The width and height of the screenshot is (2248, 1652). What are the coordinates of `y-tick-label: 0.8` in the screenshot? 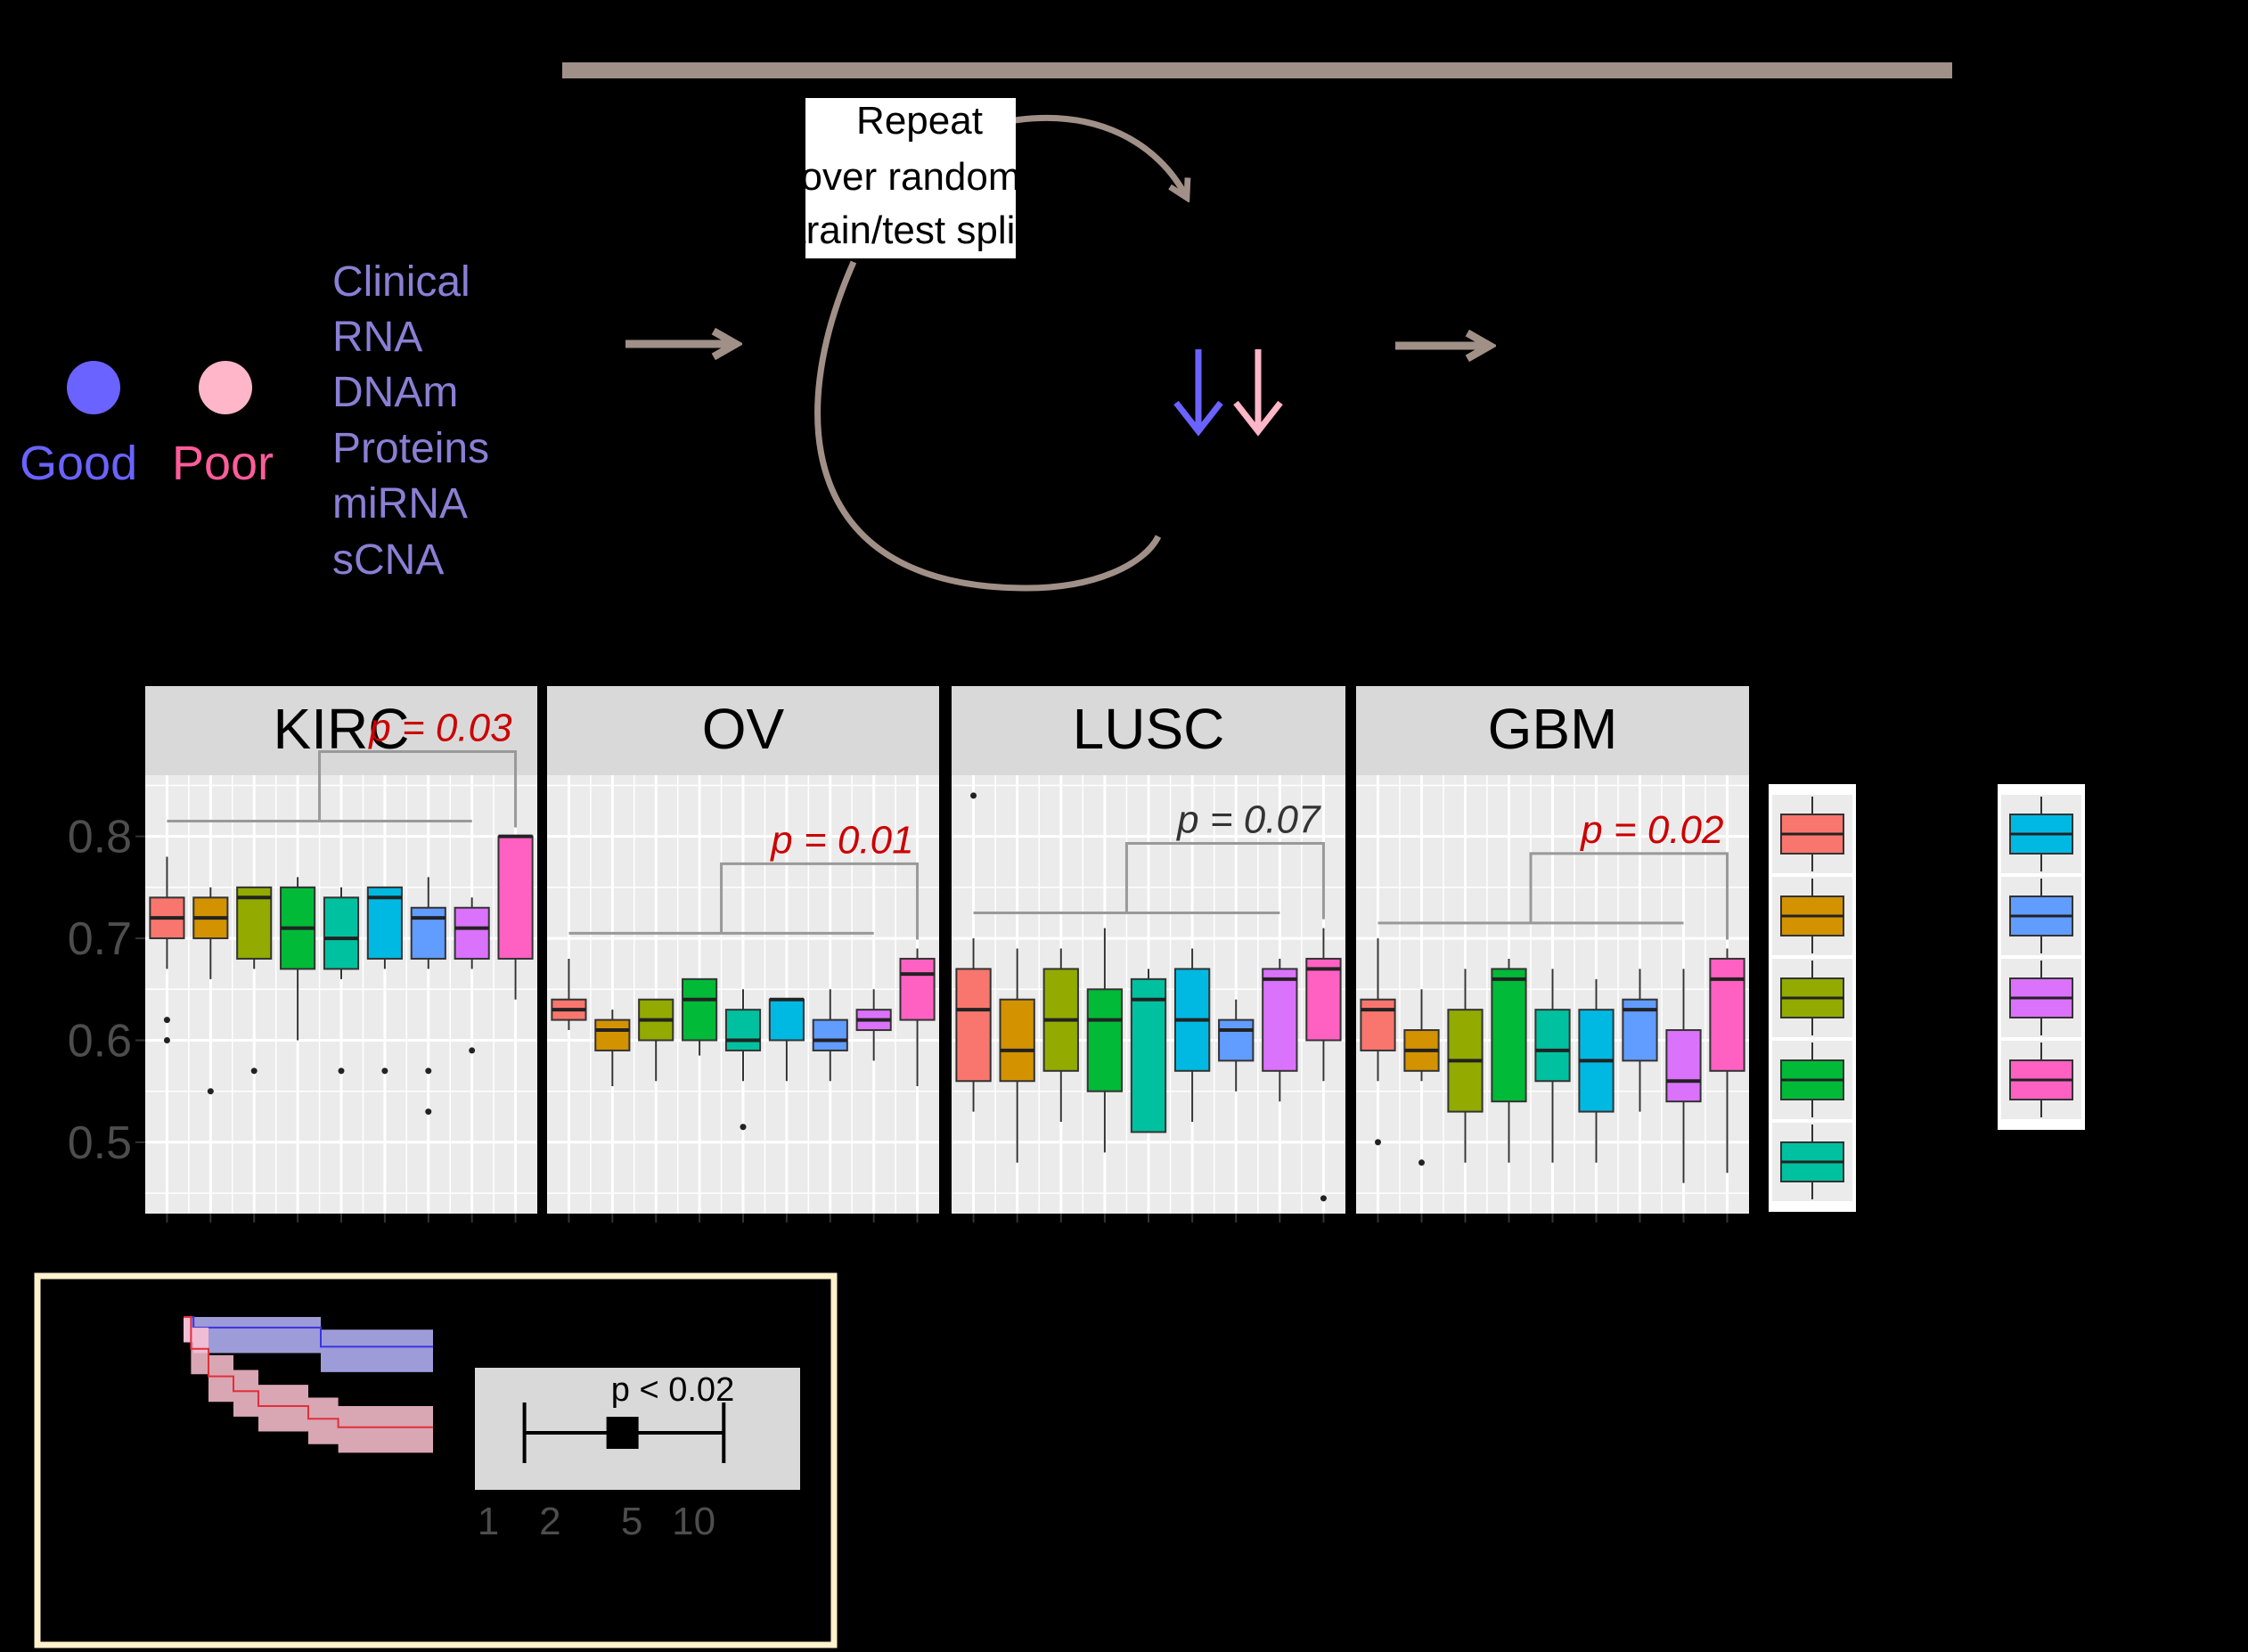 It's located at (100, 837).